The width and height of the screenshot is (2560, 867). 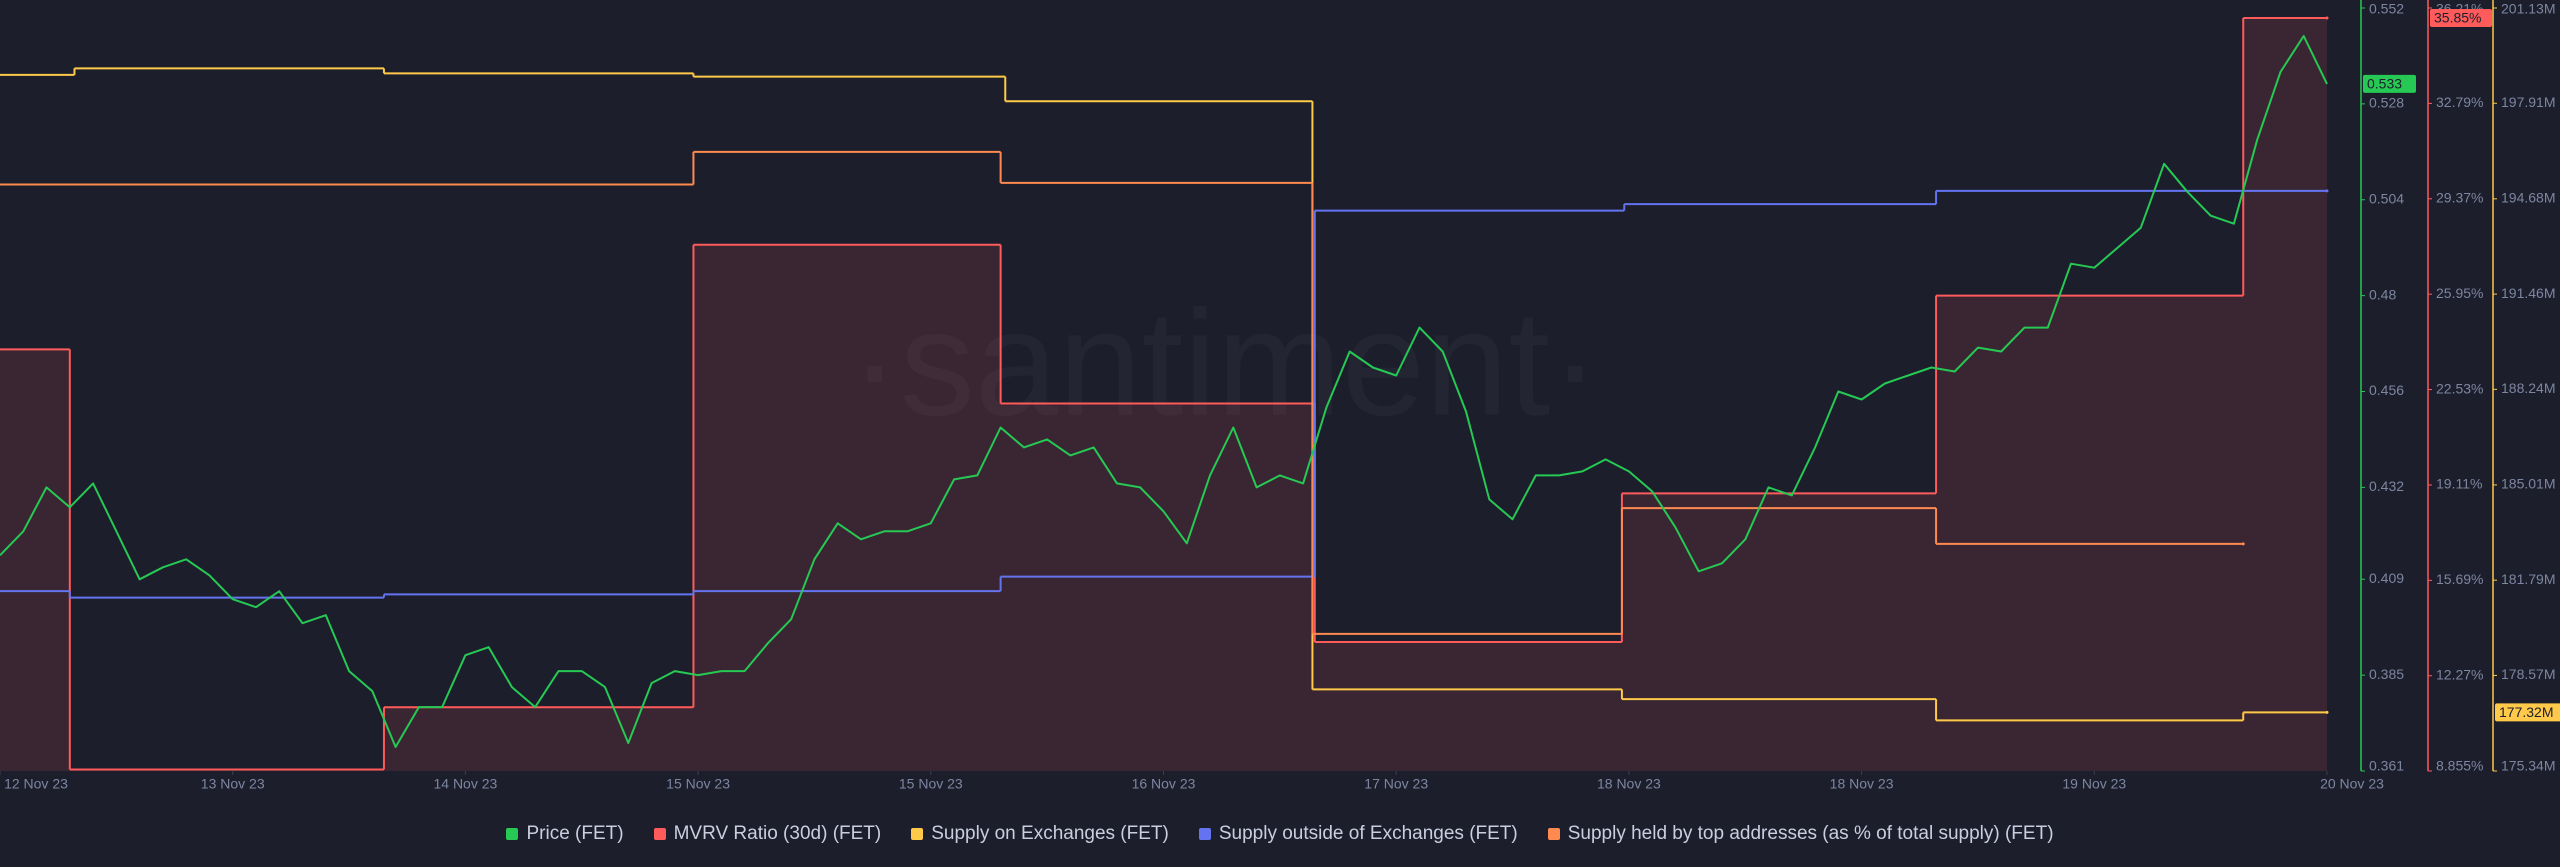 I want to click on y-tick-label: 175.34M, so click(x=2528, y=766).